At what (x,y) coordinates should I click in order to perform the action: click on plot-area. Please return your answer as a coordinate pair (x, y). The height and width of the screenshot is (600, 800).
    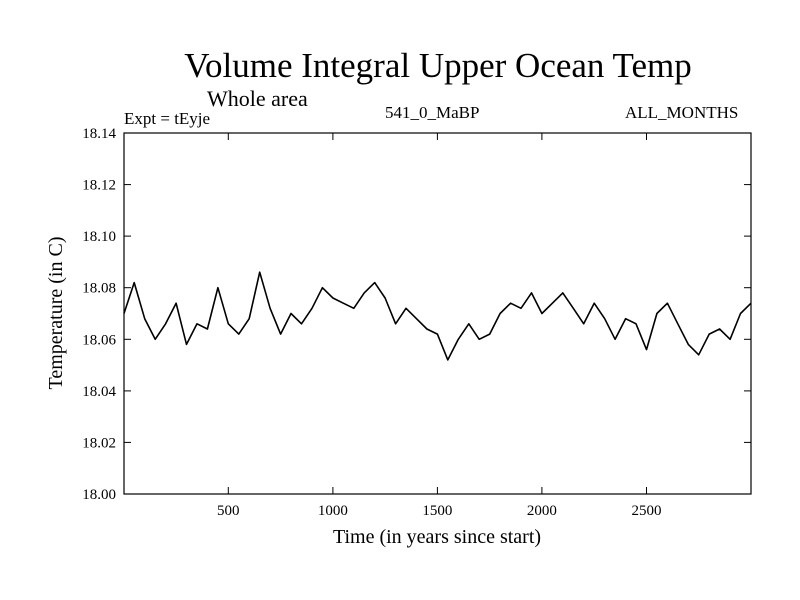
    Looking at the image, I should click on (437, 316).